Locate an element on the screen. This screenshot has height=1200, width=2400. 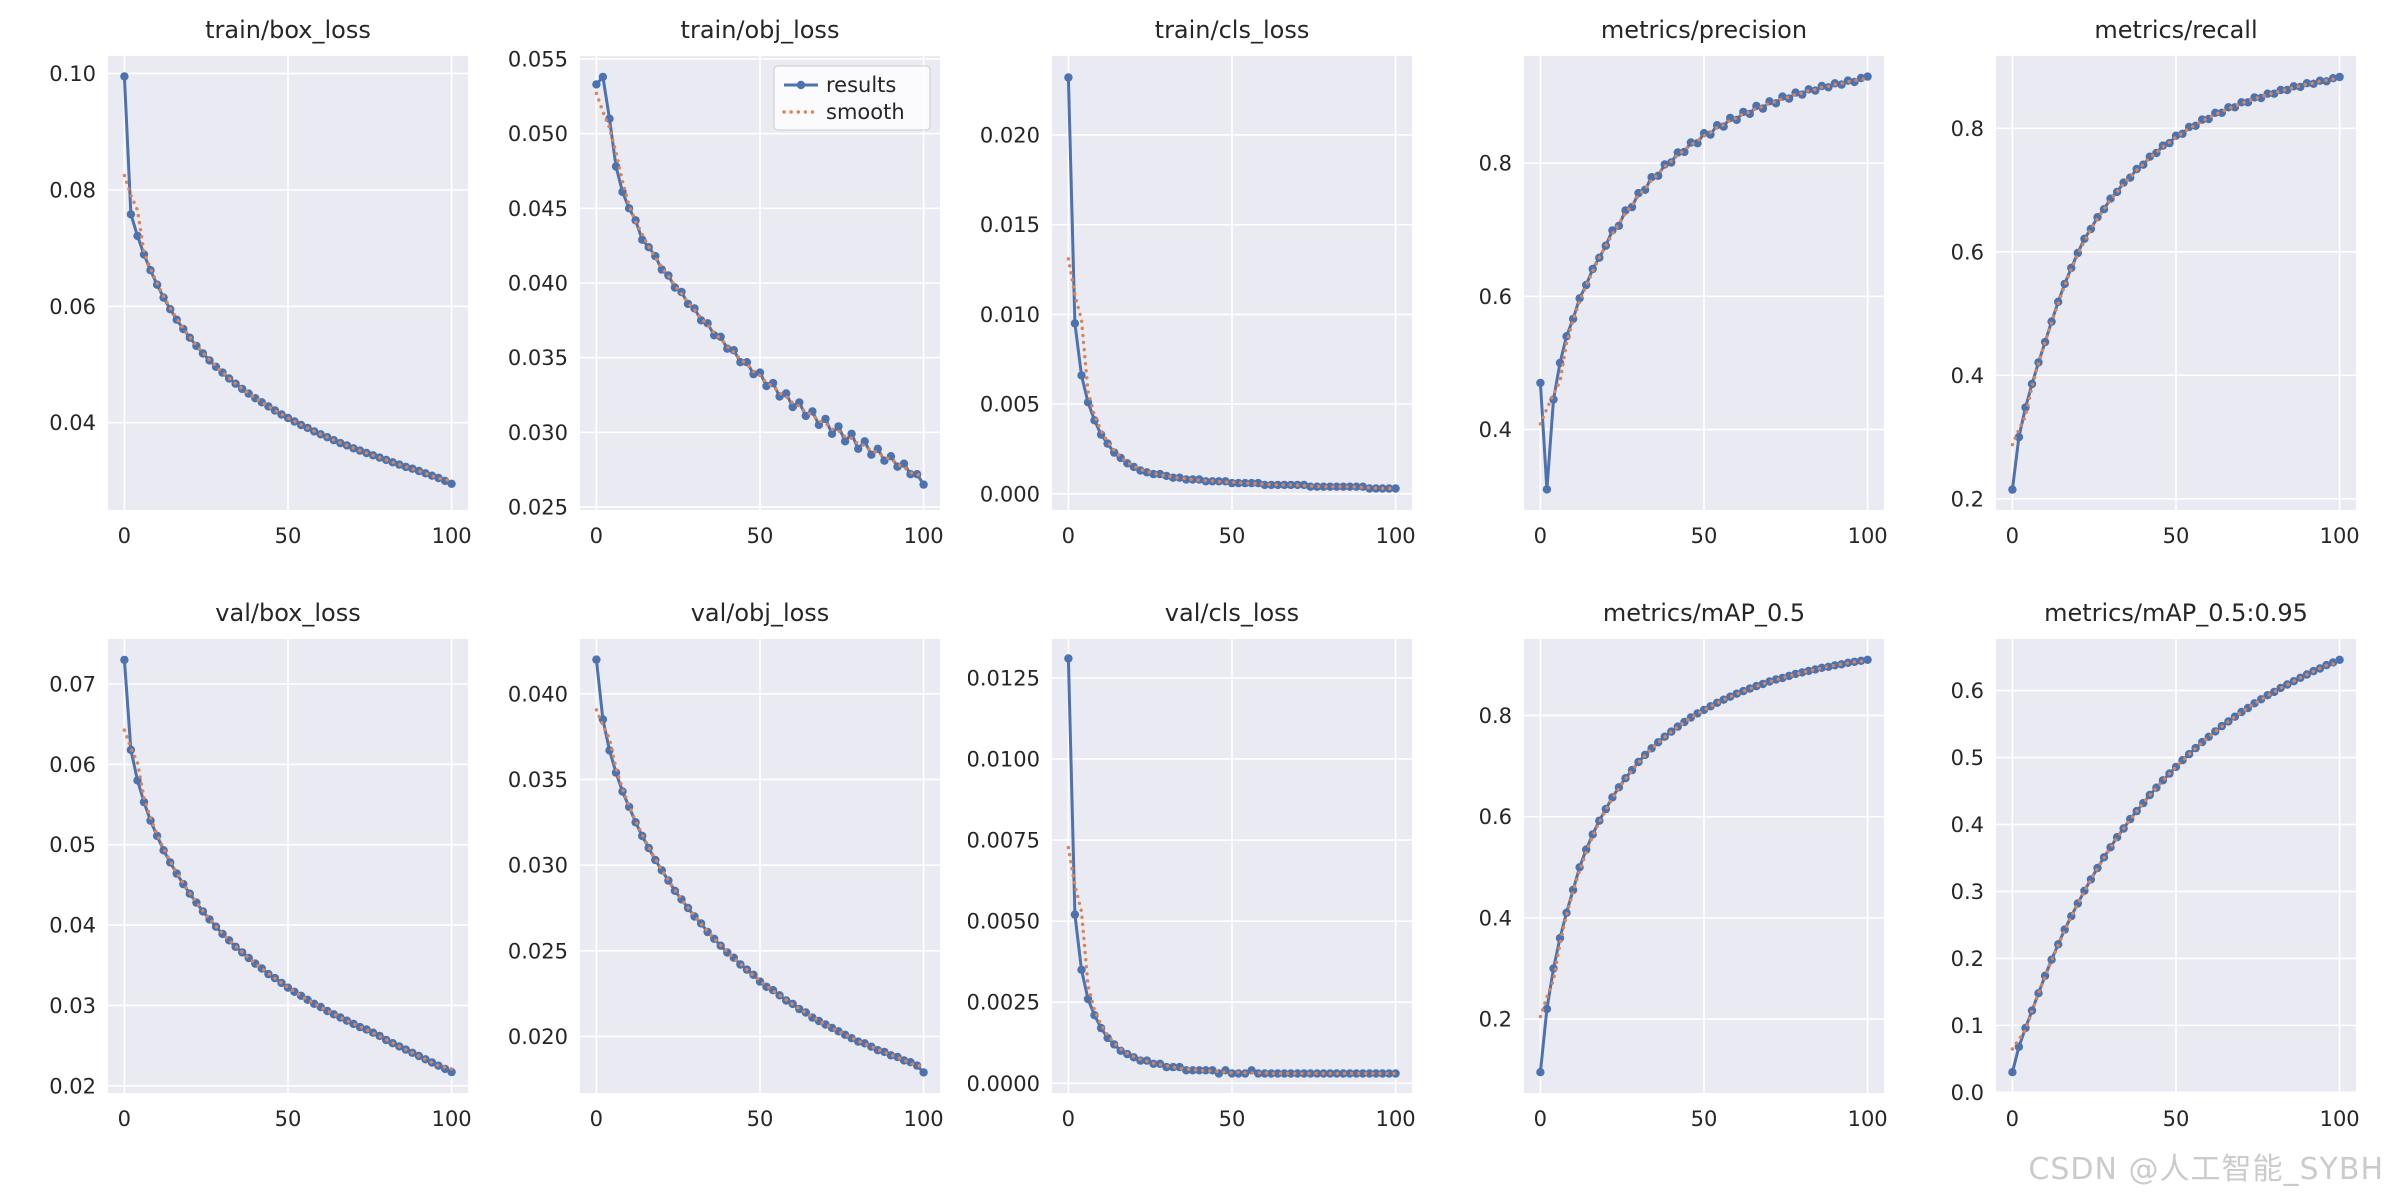
y-tick-label: 0.0075 is located at coordinates (1004, 841).